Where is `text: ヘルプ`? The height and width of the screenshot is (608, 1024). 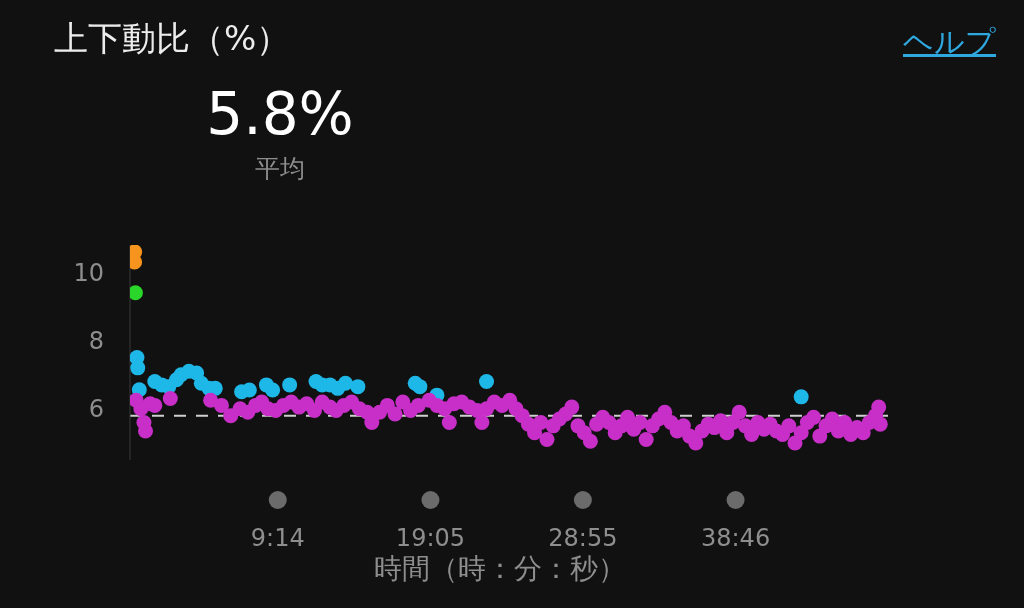 text: ヘルプ is located at coordinates (949, 42).